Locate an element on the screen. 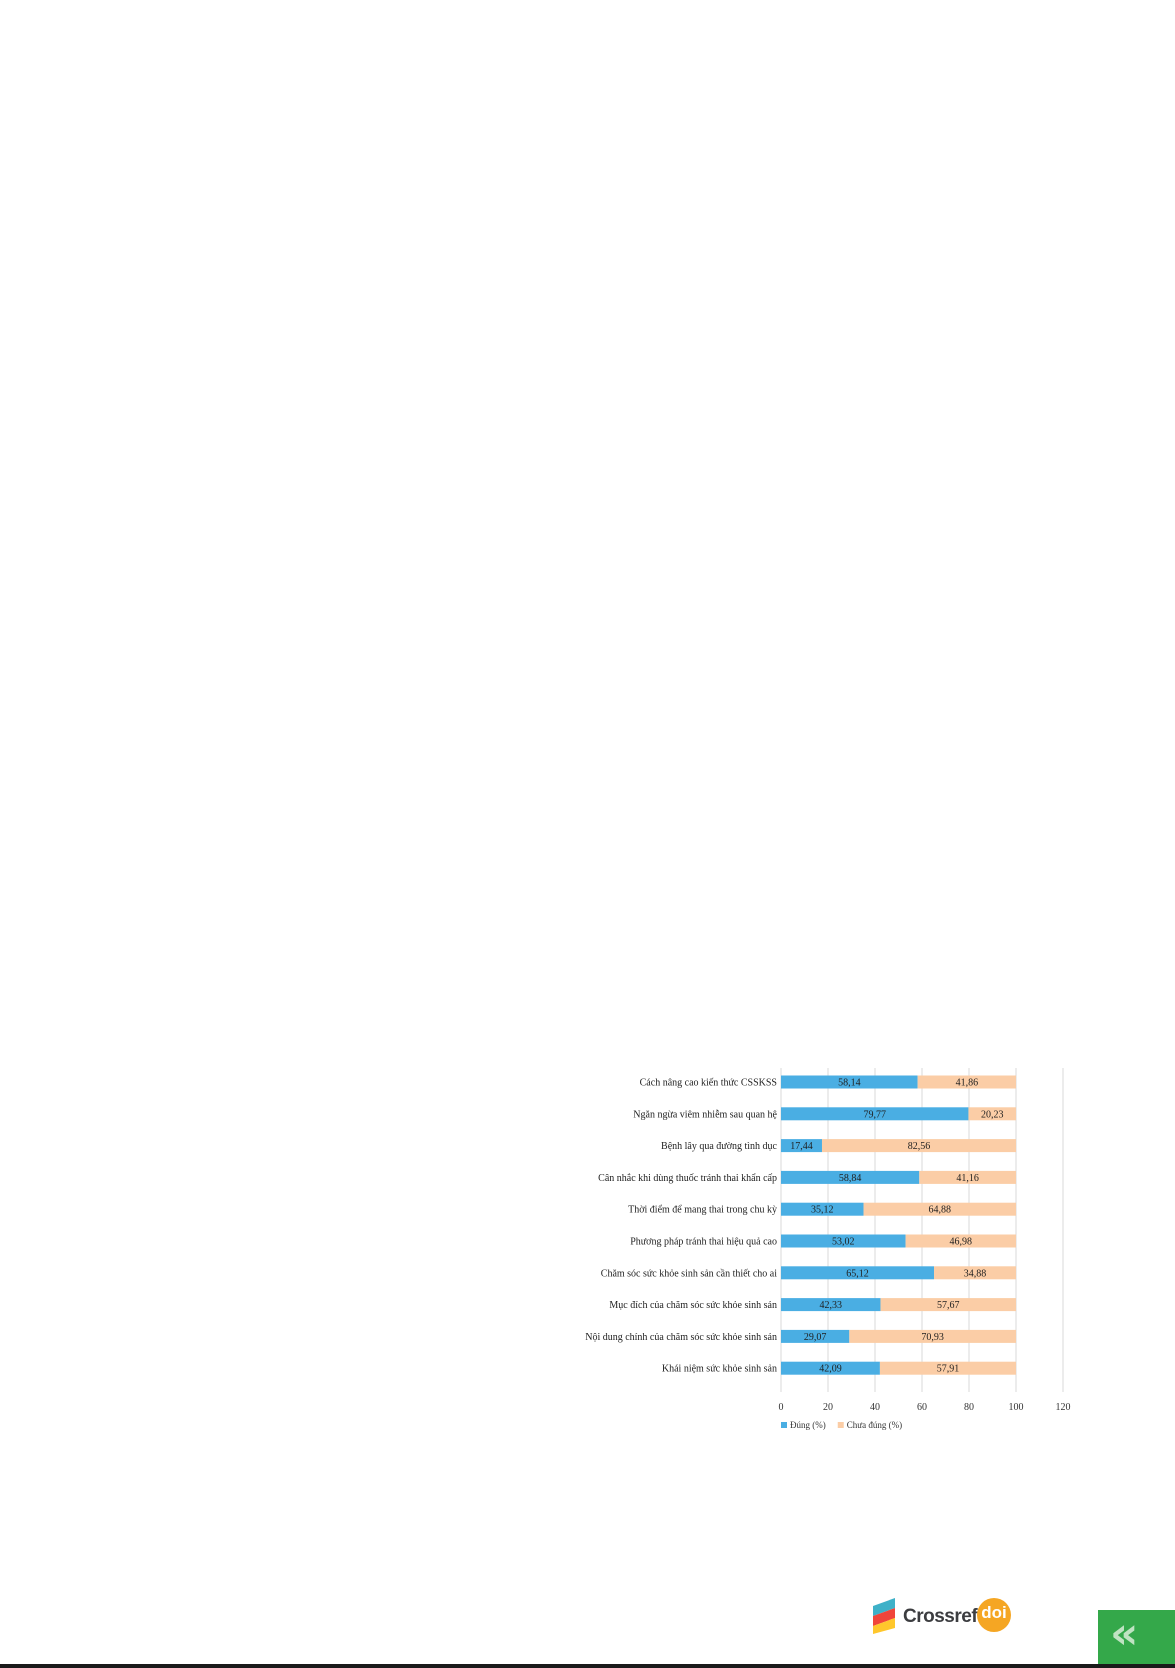  data-label-correct: 29,07 is located at coordinates (815, 1337).